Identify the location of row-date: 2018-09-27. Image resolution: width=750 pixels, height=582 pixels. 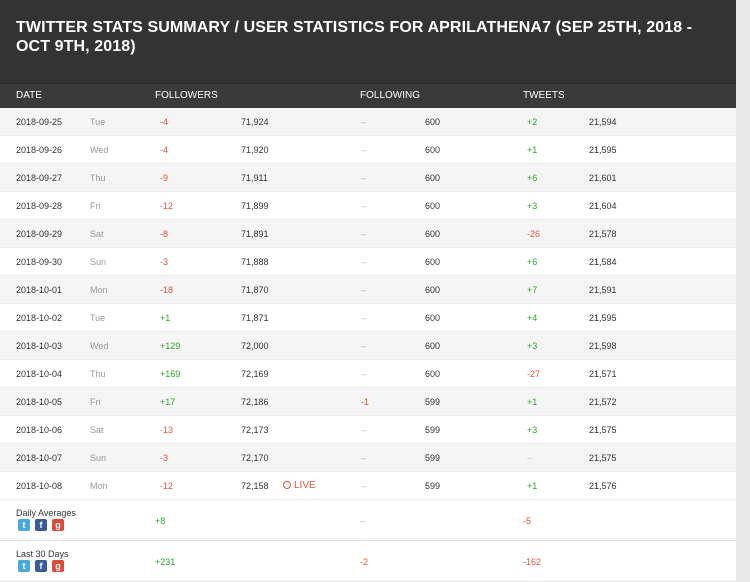
(39, 178).